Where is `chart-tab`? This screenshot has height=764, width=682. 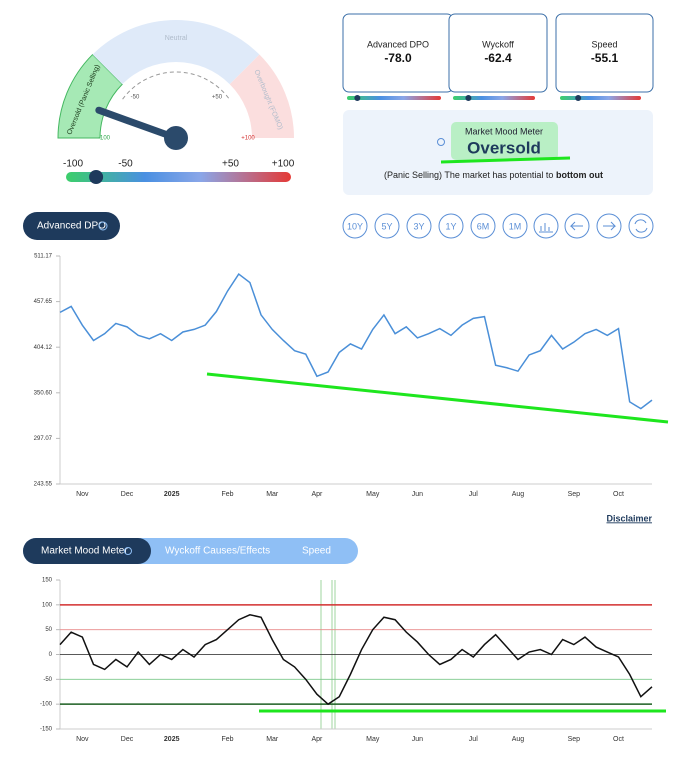
chart-tab is located at coordinates (71, 226).